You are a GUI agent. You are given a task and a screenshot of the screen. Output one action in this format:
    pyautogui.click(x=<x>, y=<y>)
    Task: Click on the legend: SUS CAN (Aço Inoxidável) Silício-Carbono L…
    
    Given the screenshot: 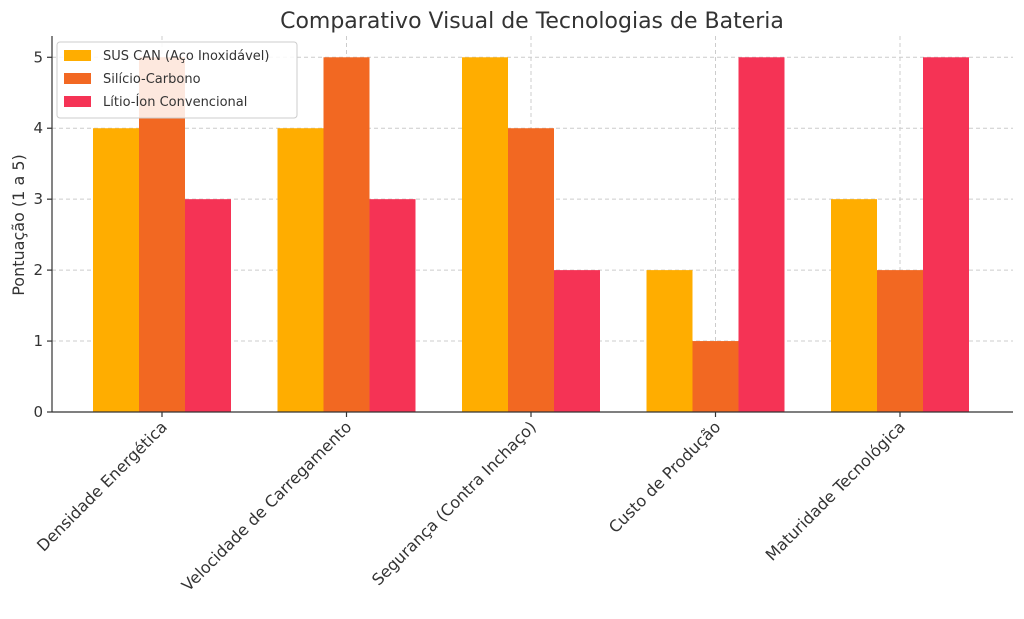 What is the action you would take?
    pyautogui.click(x=177, y=80)
    